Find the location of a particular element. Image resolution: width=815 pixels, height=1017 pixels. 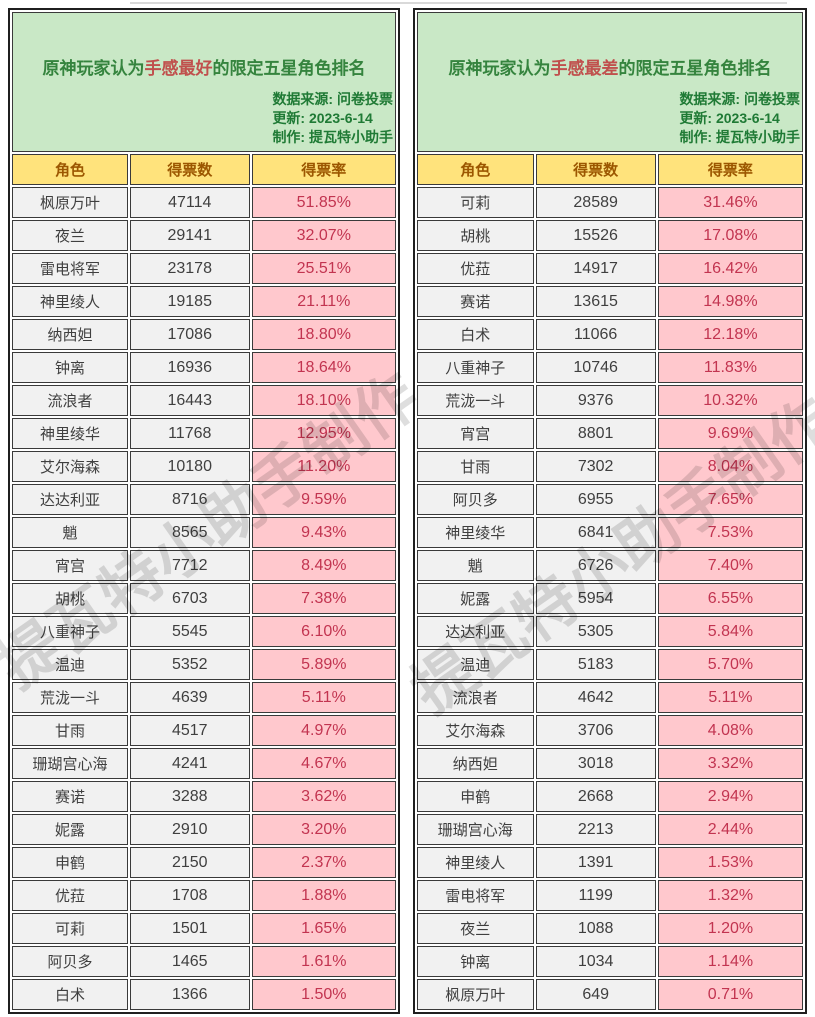

character-cell: 妮露 is located at coordinates (70, 829).